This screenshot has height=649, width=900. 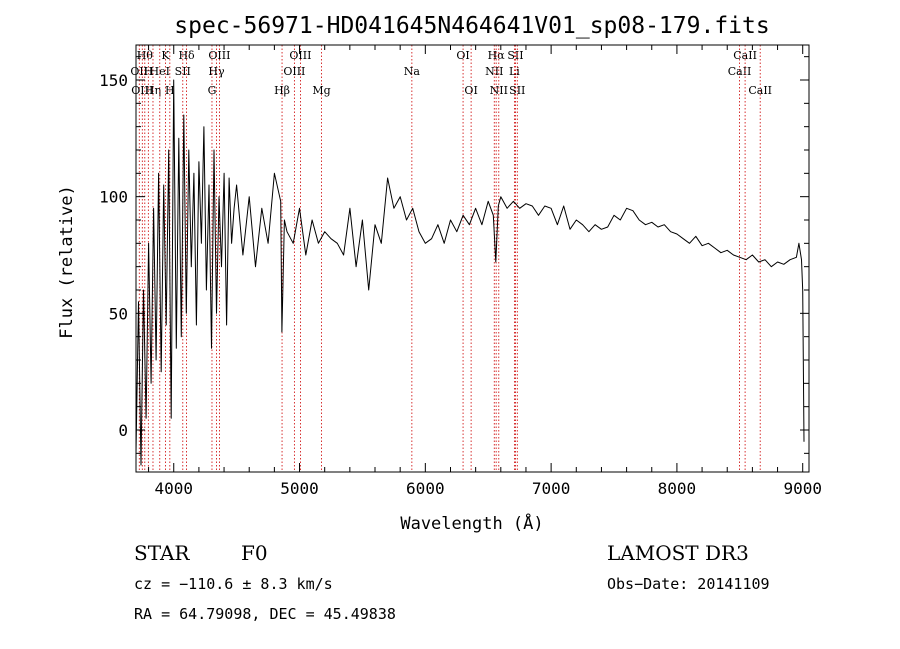 What do you see at coordinates (216, 71) in the screenshot?
I see `spectral-line-label: Hγ` at bounding box center [216, 71].